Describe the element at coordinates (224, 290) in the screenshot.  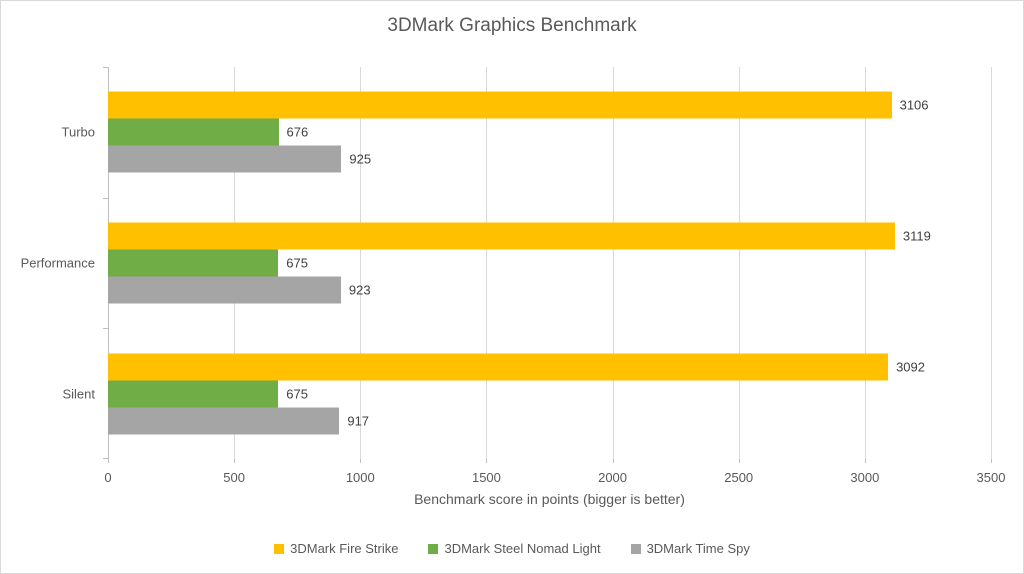
I see `bar-performance-3dmark-time-spy` at that location.